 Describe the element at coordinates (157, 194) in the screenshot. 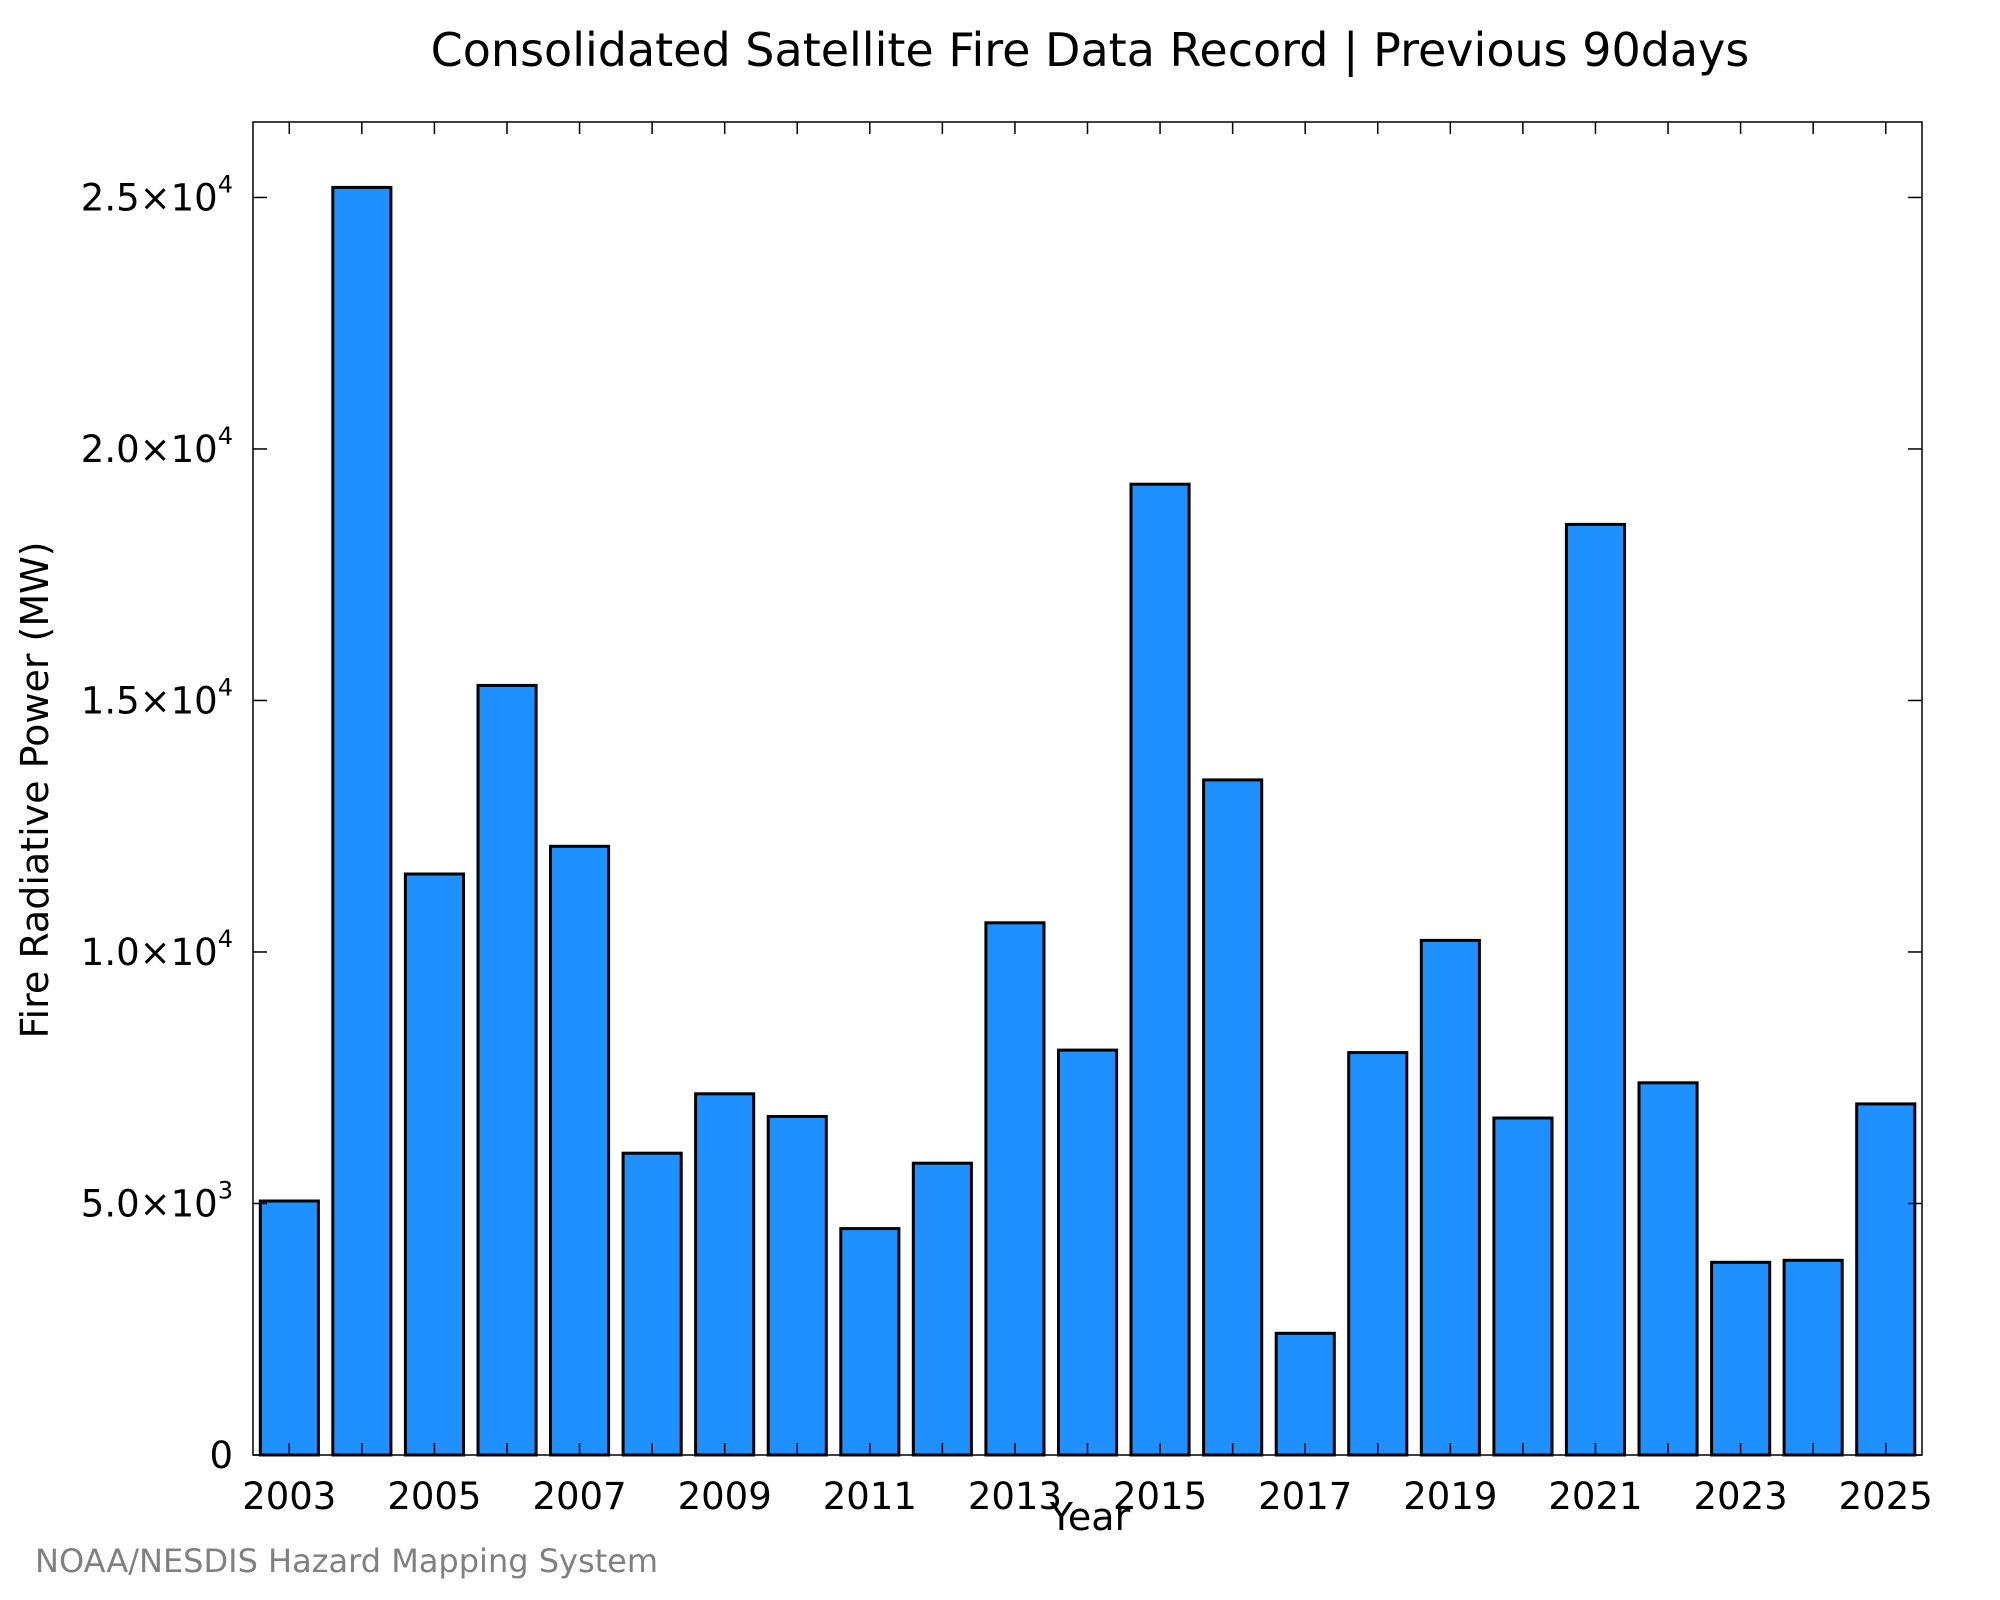

I see `y-tick-label: 2.5×10⁴` at that location.